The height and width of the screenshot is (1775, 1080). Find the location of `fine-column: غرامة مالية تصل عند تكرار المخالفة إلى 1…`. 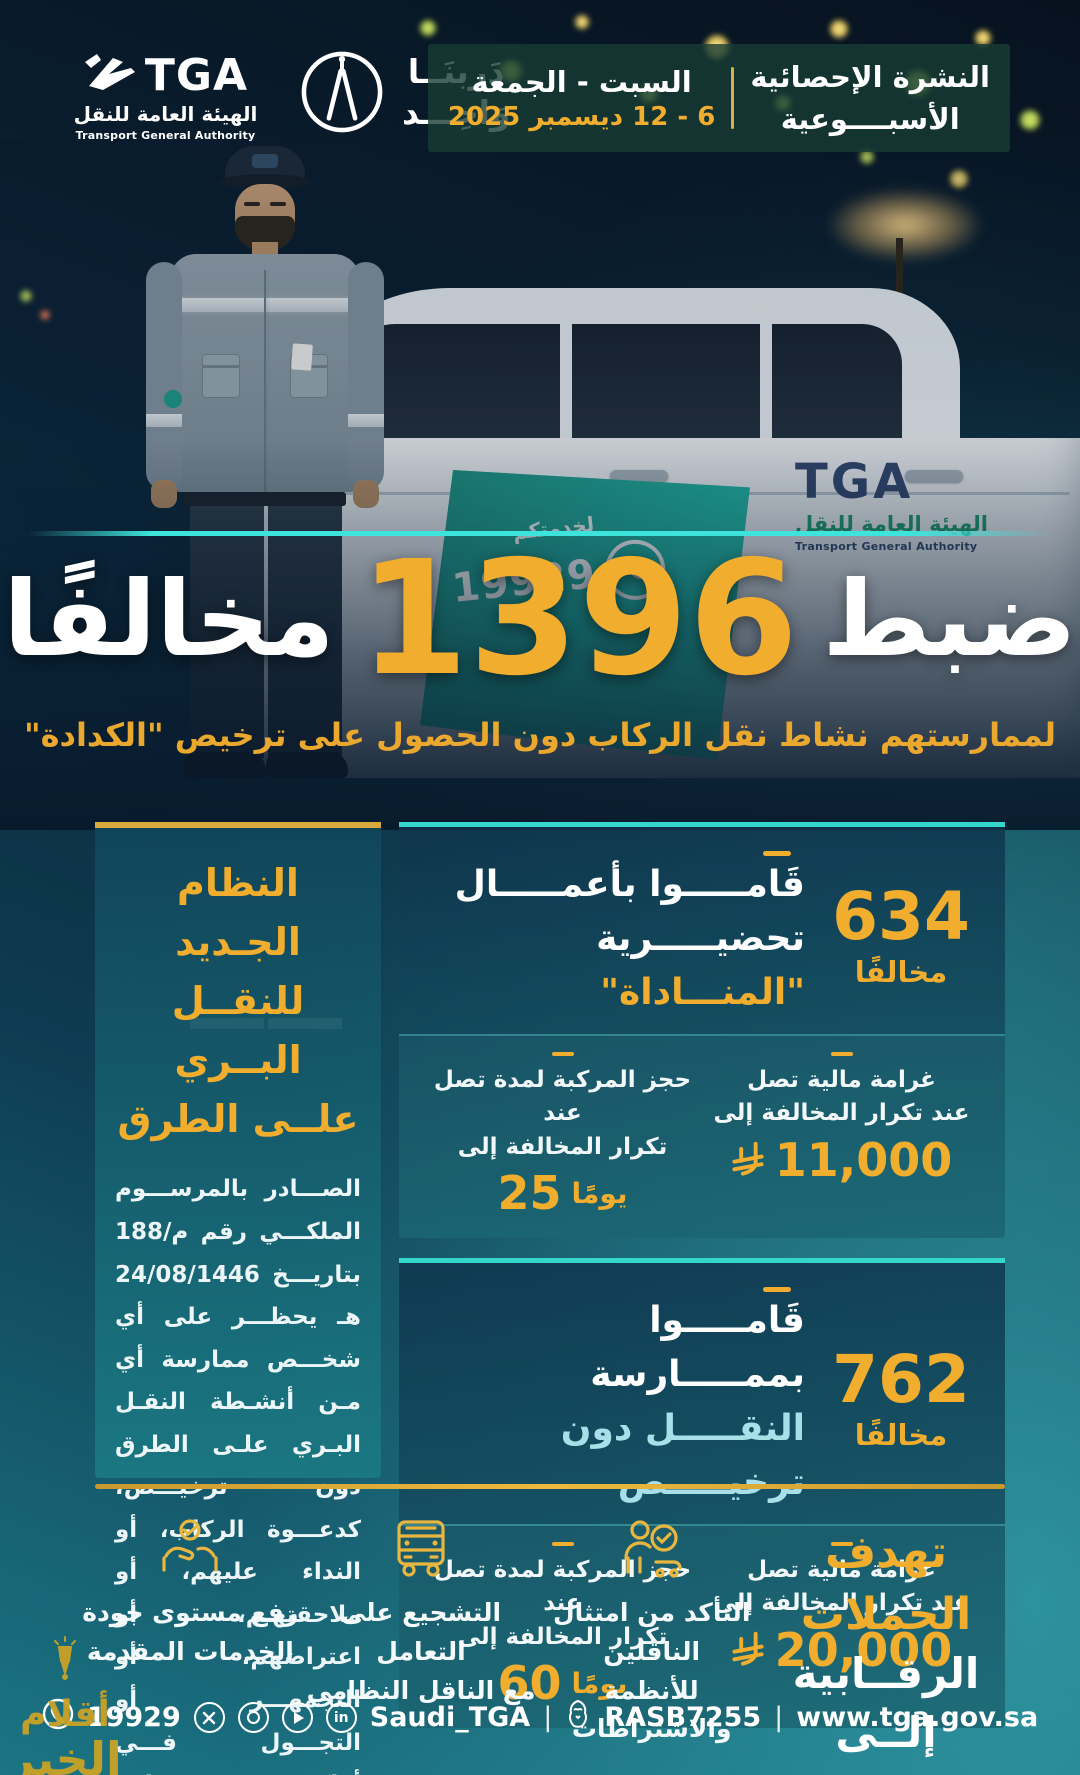

fine-column: غرامة مالية تصل عند تكرار المخالفة إلى 1… is located at coordinates (841, 1134).